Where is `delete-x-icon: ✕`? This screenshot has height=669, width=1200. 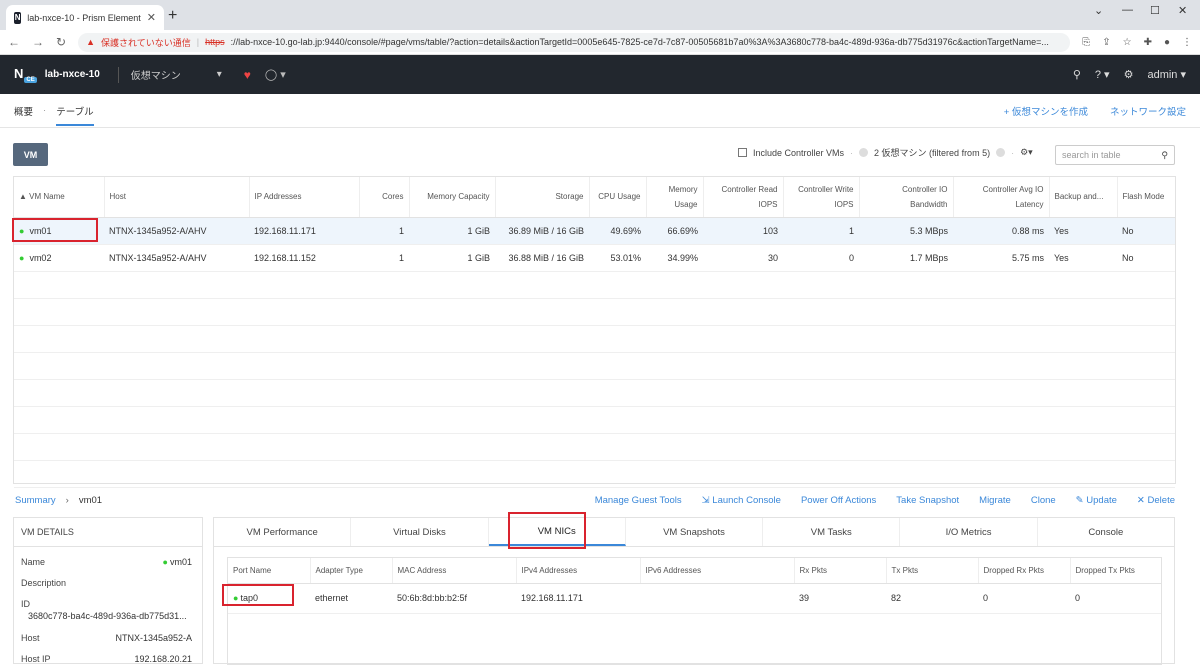 delete-x-icon: ✕ is located at coordinates (1142, 500).